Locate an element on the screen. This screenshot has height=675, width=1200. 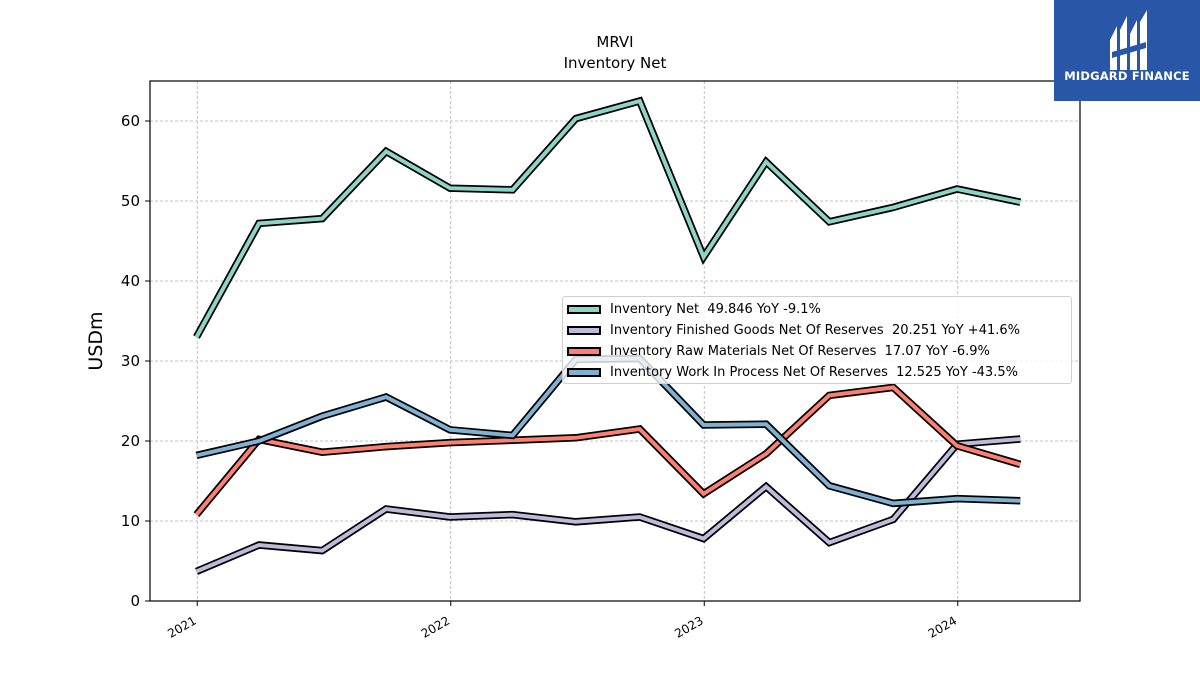
brand-name: MIDGARD FINANCE is located at coordinates (1127, 76).